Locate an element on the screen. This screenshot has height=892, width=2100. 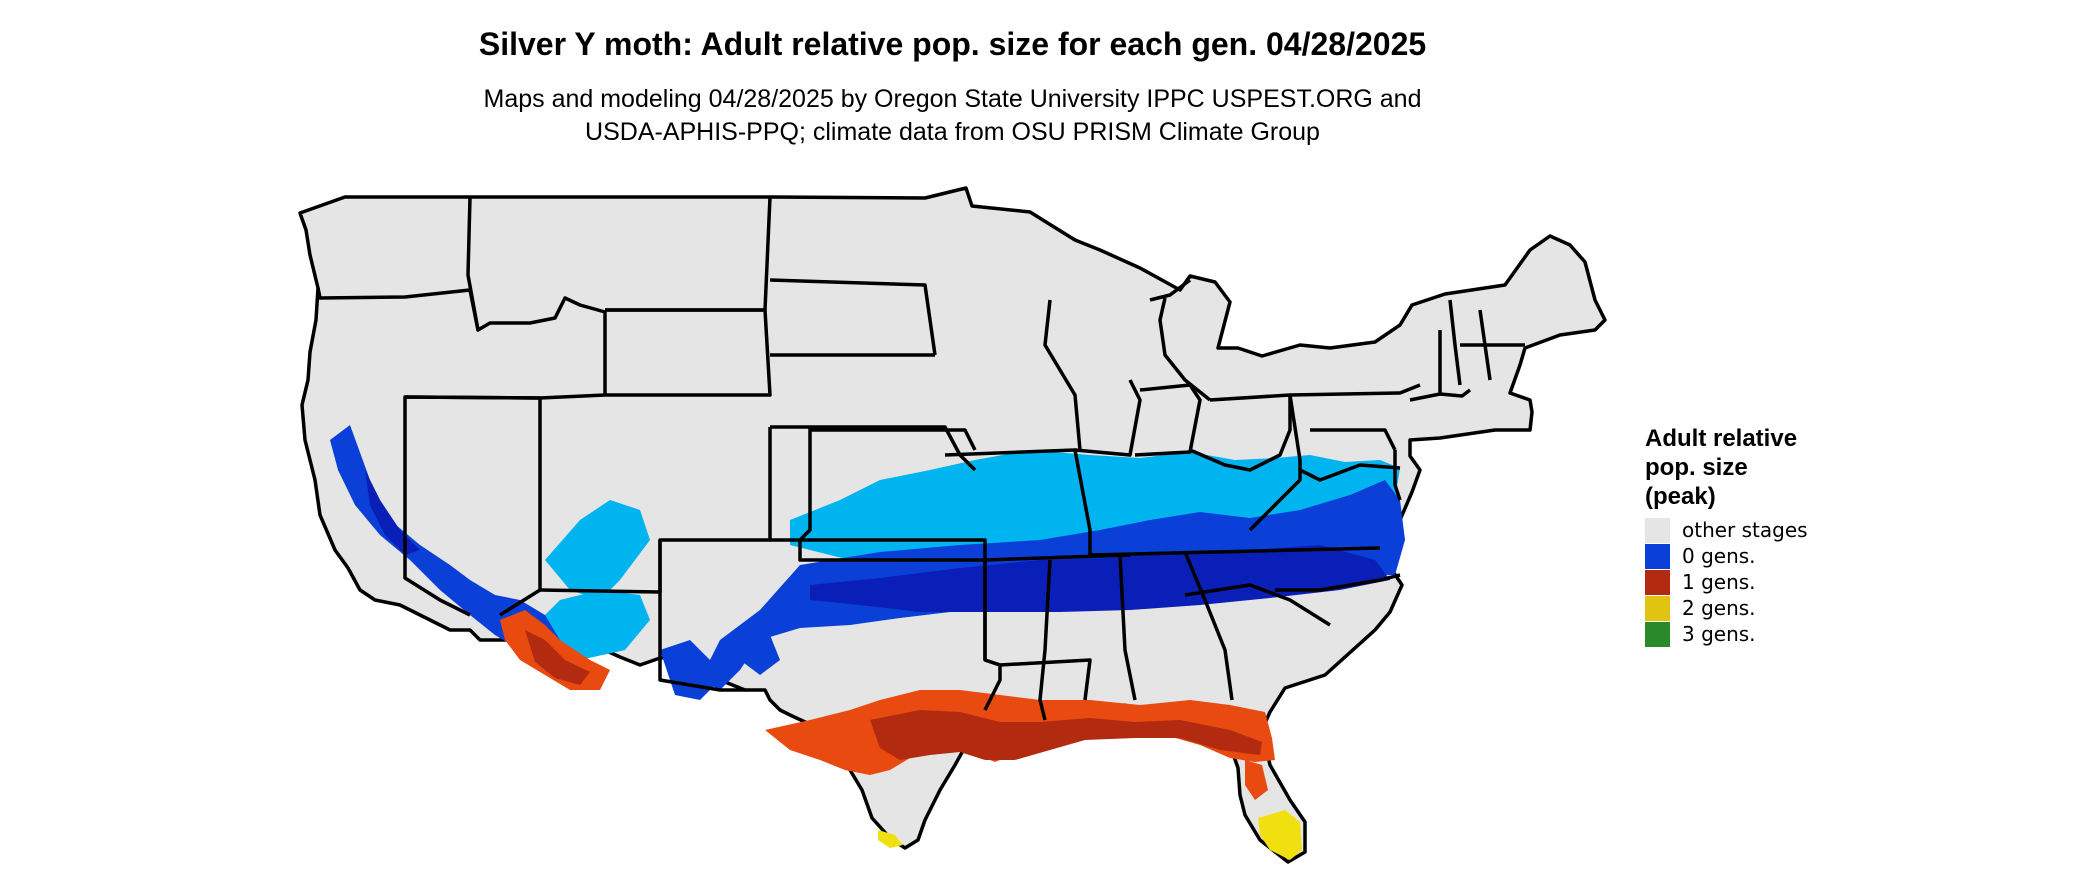
legend-label: 0 gens. is located at coordinates (1719, 556).